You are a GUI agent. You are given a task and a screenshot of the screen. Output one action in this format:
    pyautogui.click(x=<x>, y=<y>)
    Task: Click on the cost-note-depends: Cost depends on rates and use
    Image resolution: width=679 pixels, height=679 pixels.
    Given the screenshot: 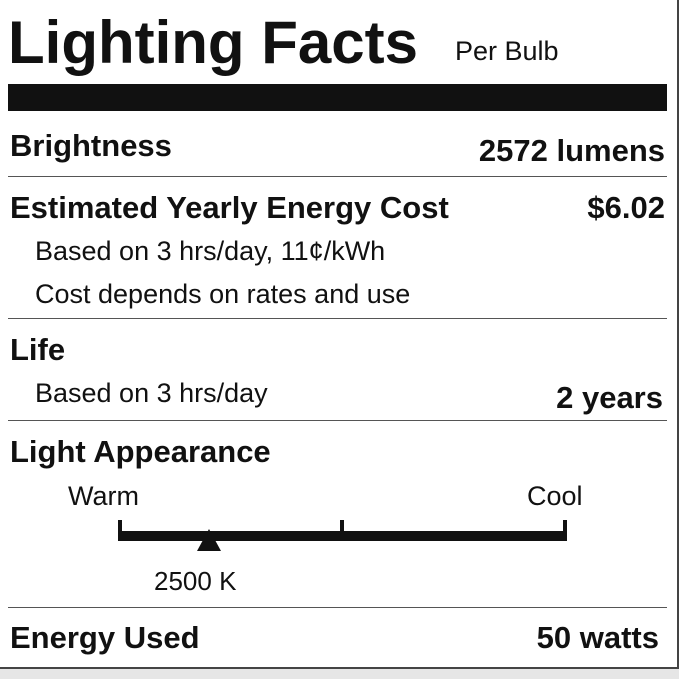 What is the action you would take?
    pyautogui.click(x=223, y=294)
    